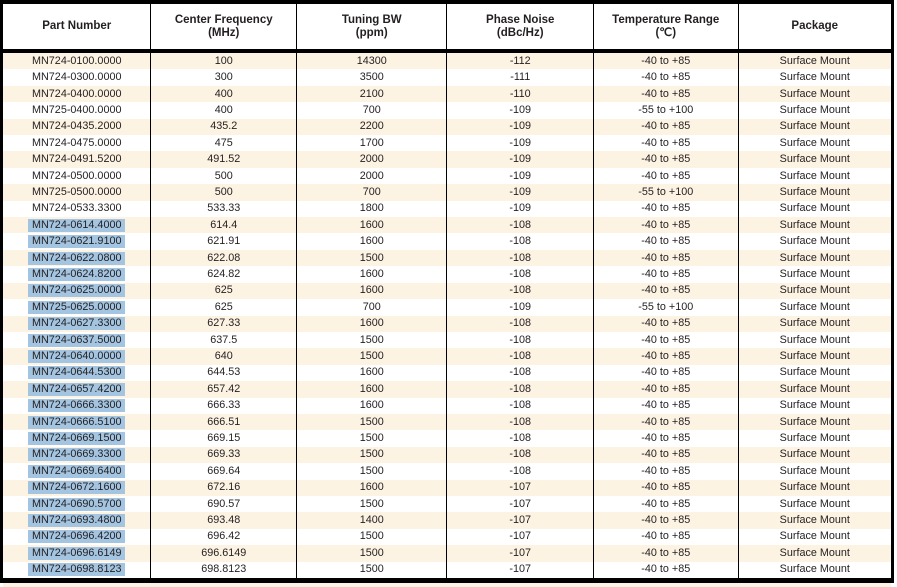  What do you see at coordinates (77, 487) in the screenshot?
I see `table-cell-part-number: MN724-0672.1600` at bounding box center [77, 487].